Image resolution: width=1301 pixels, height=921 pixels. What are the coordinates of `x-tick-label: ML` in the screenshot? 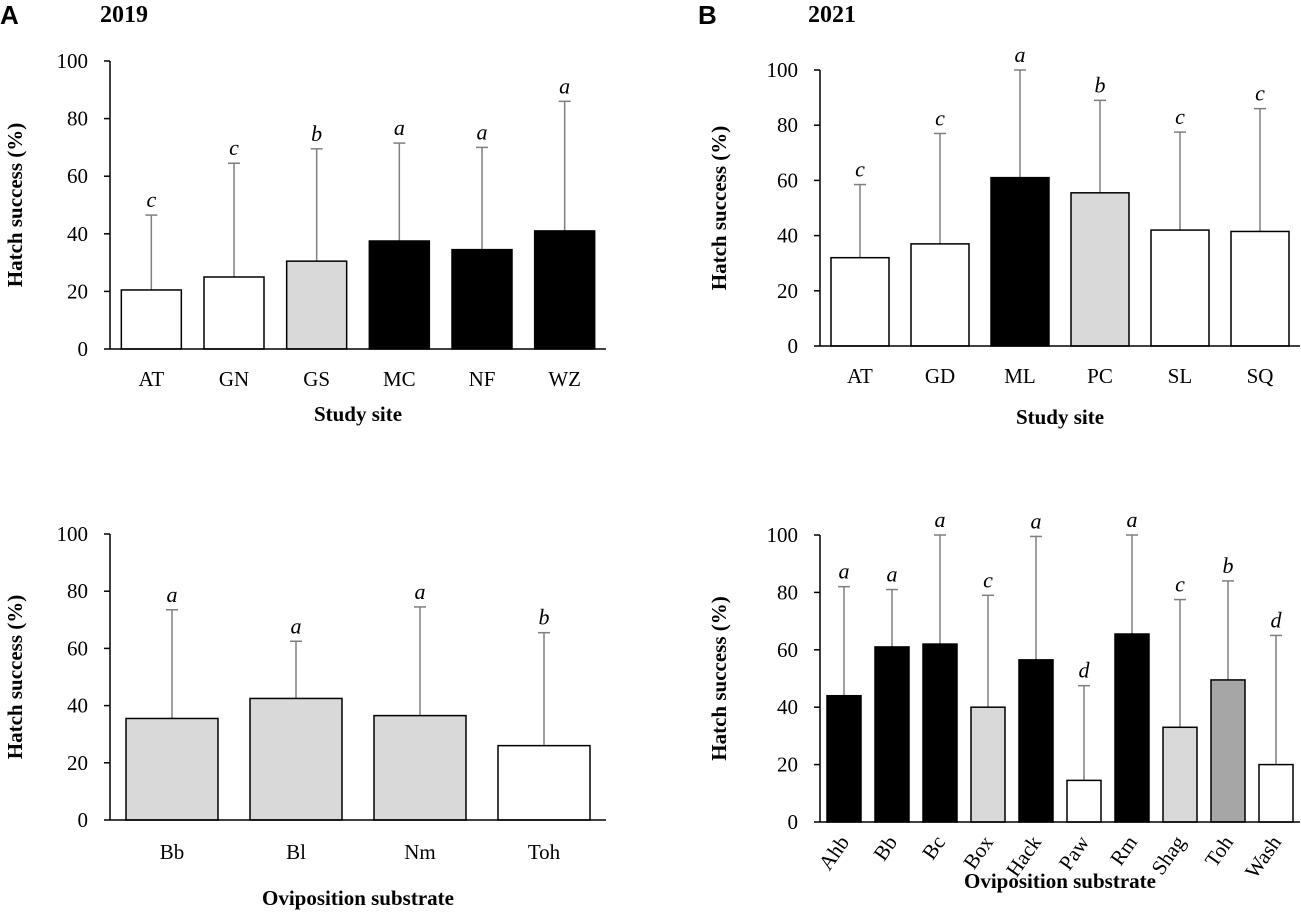 It's located at (1020, 376).